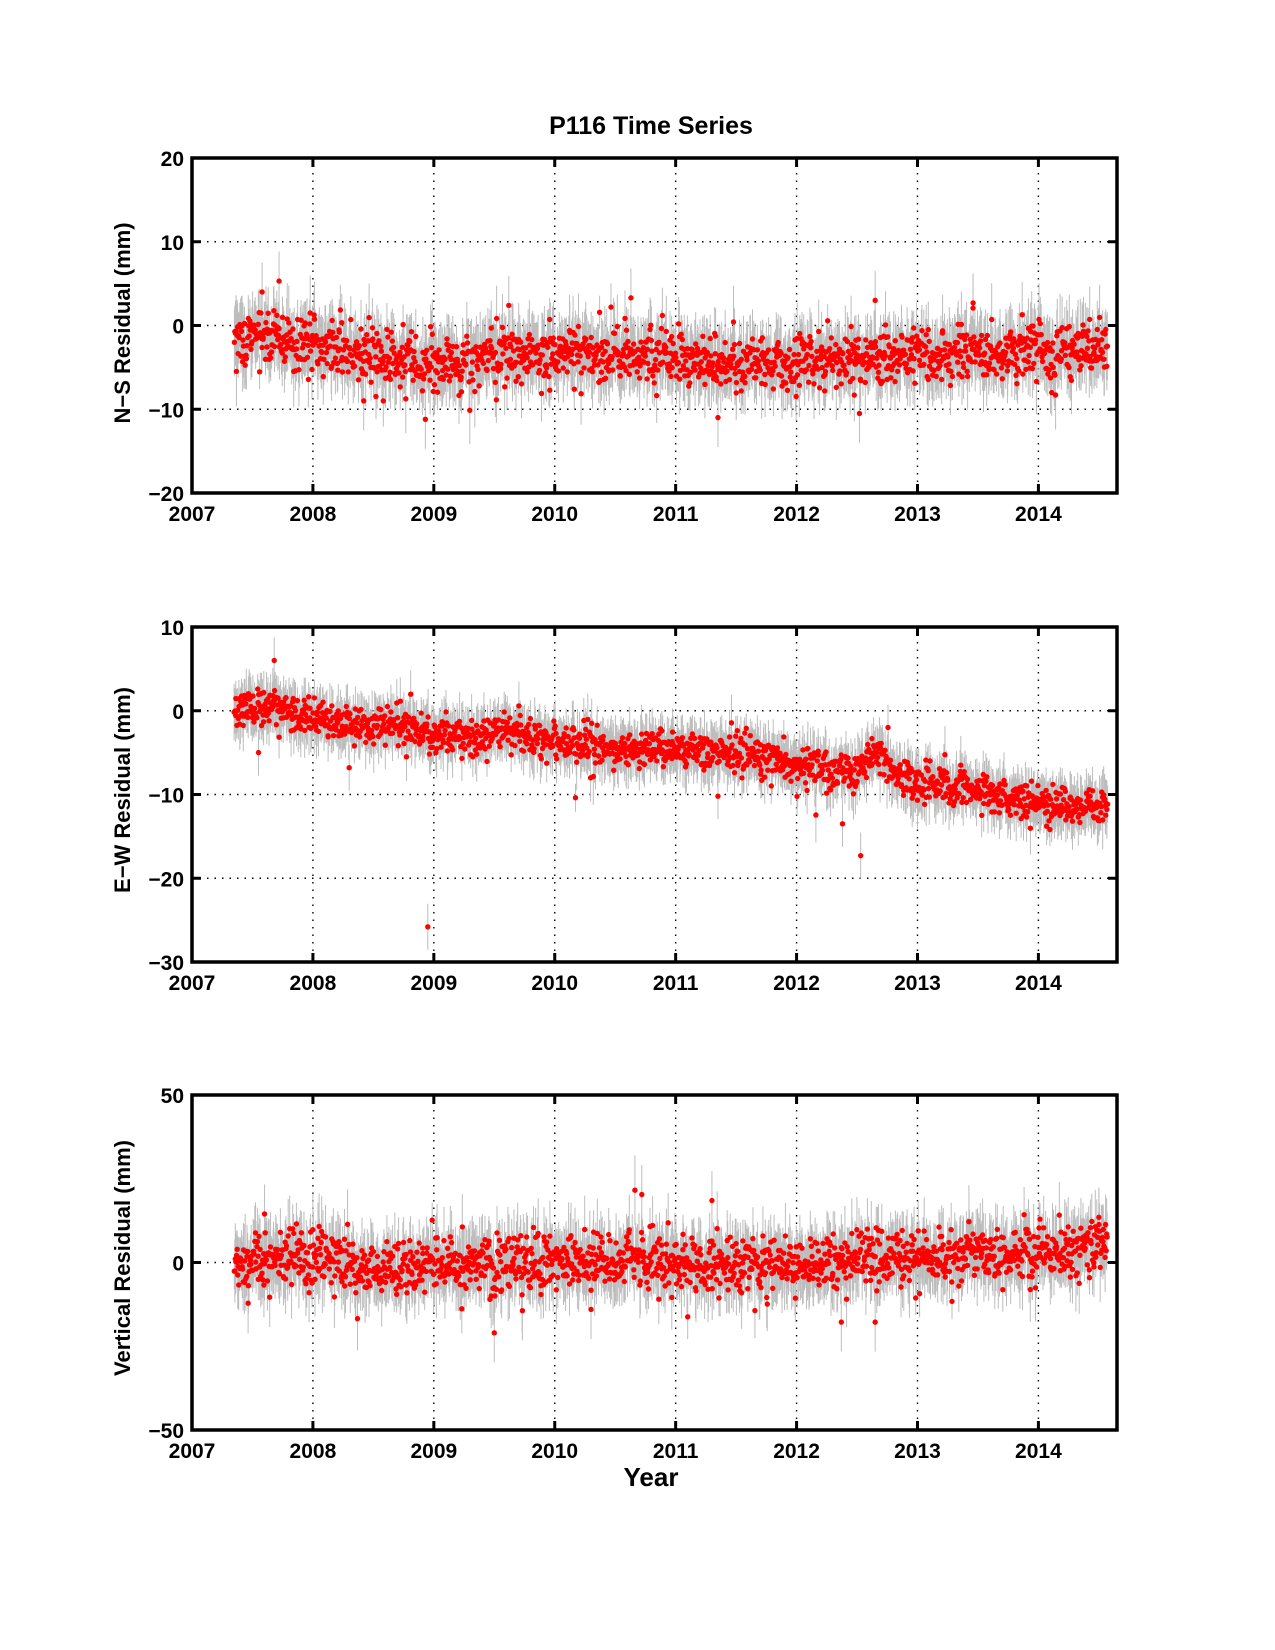 This screenshot has height=1650, width=1275. What do you see at coordinates (122, 1258) in the screenshot?
I see `ylabel-vertical: Vertical Residual (mm)` at bounding box center [122, 1258].